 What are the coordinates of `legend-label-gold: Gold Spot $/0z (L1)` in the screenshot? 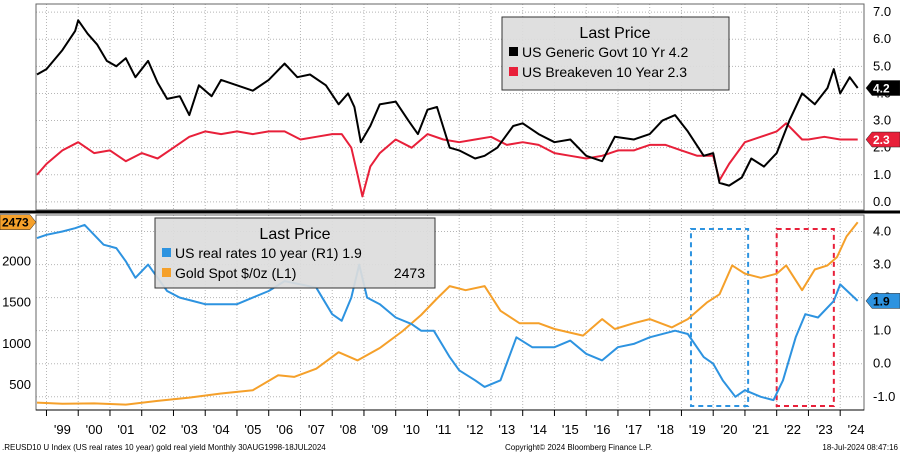 It's located at (235, 273).